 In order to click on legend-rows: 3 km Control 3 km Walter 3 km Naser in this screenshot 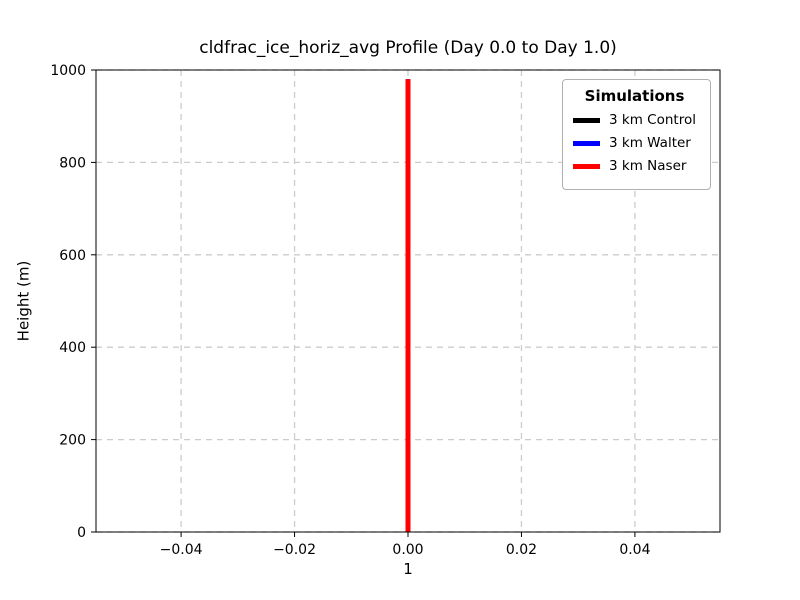, I will do `click(634, 143)`.